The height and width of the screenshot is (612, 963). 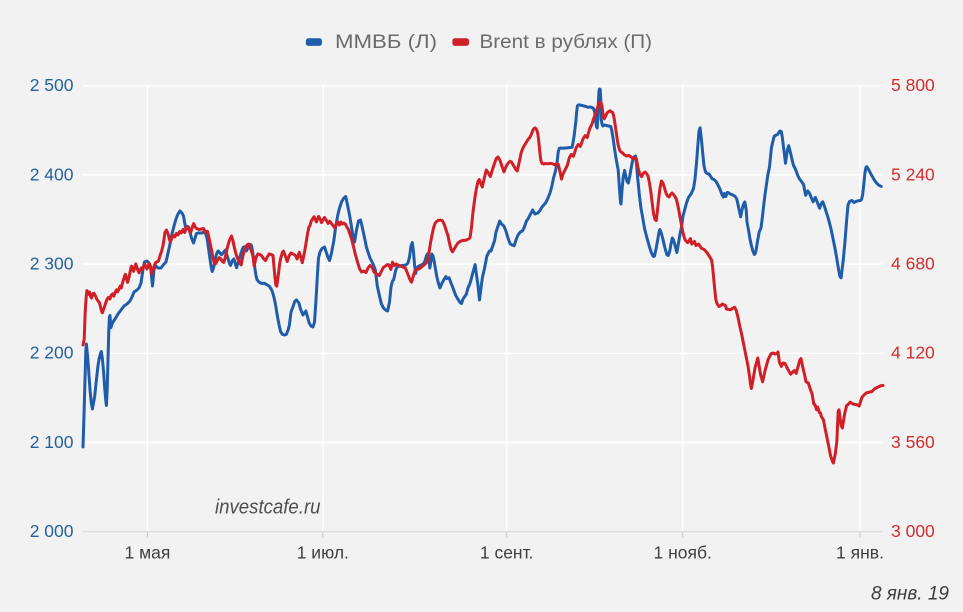 I want to click on svg-text: 4 120, so click(x=913, y=353).